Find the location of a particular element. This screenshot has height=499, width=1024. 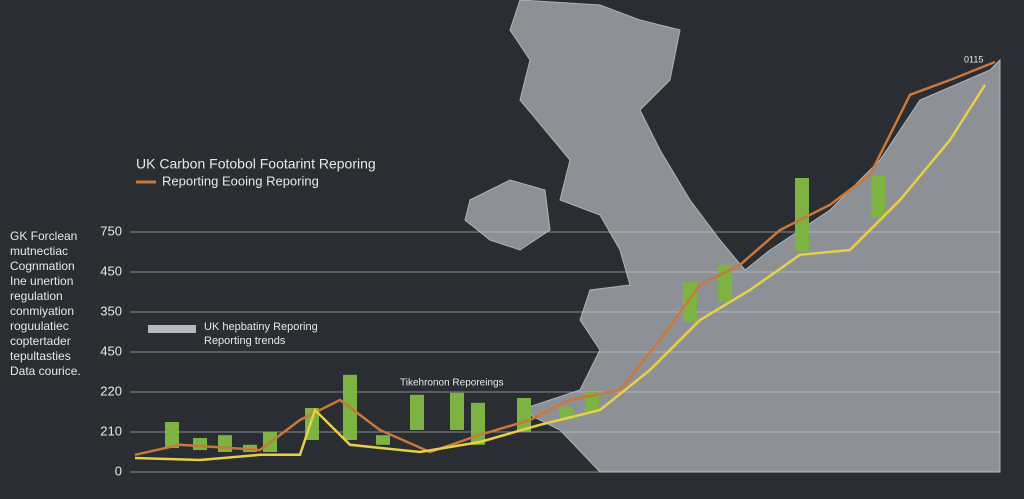

chart-title: UK Carbon Fotobol Footarint Reporing is located at coordinates (256, 164).